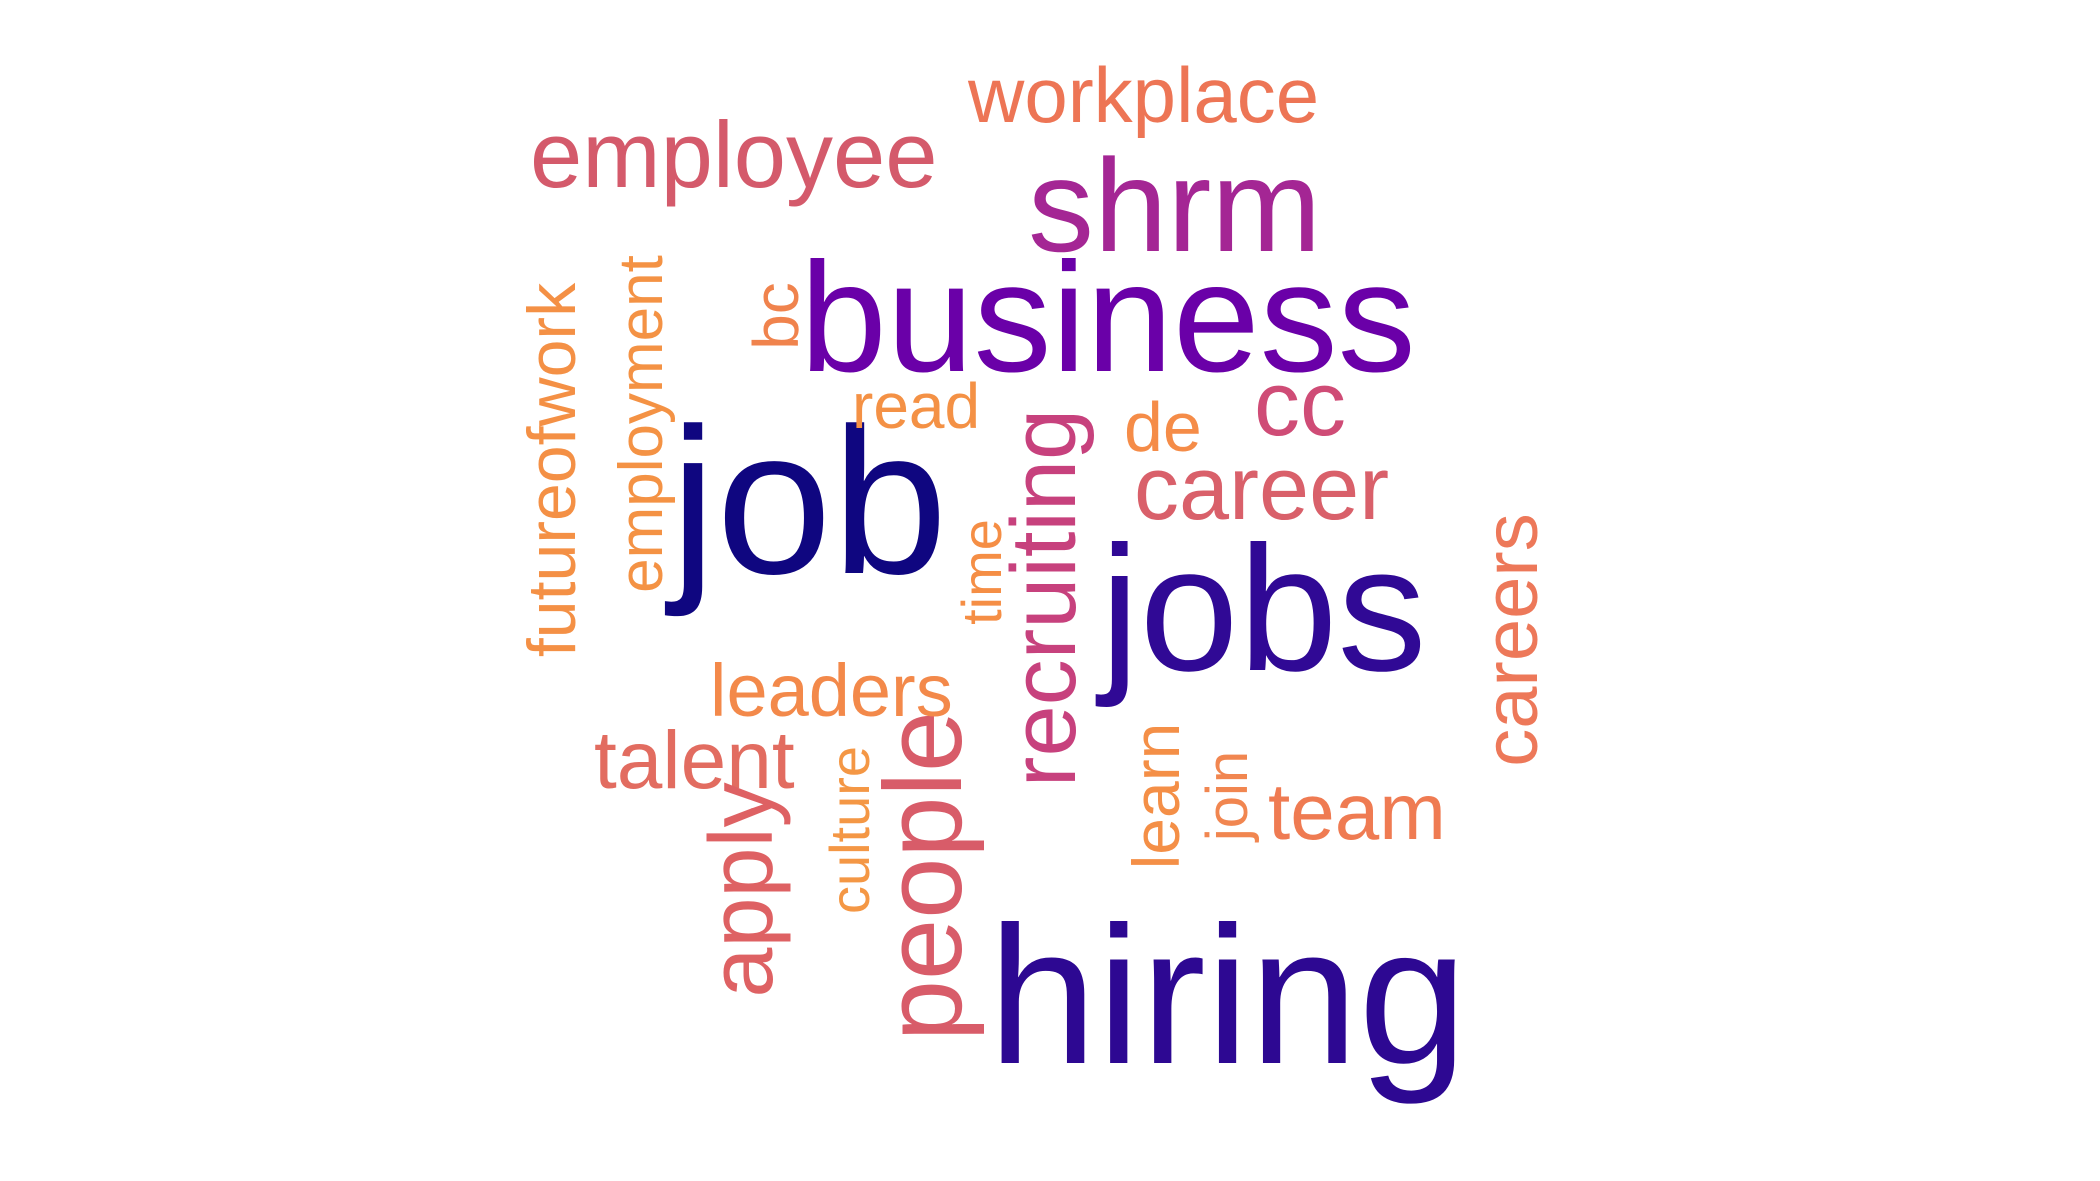 This screenshot has height=1181, width=2100. What do you see at coordinates (1300, 404) in the screenshot?
I see `word-cc: cc` at bounding box center [1300, 404].